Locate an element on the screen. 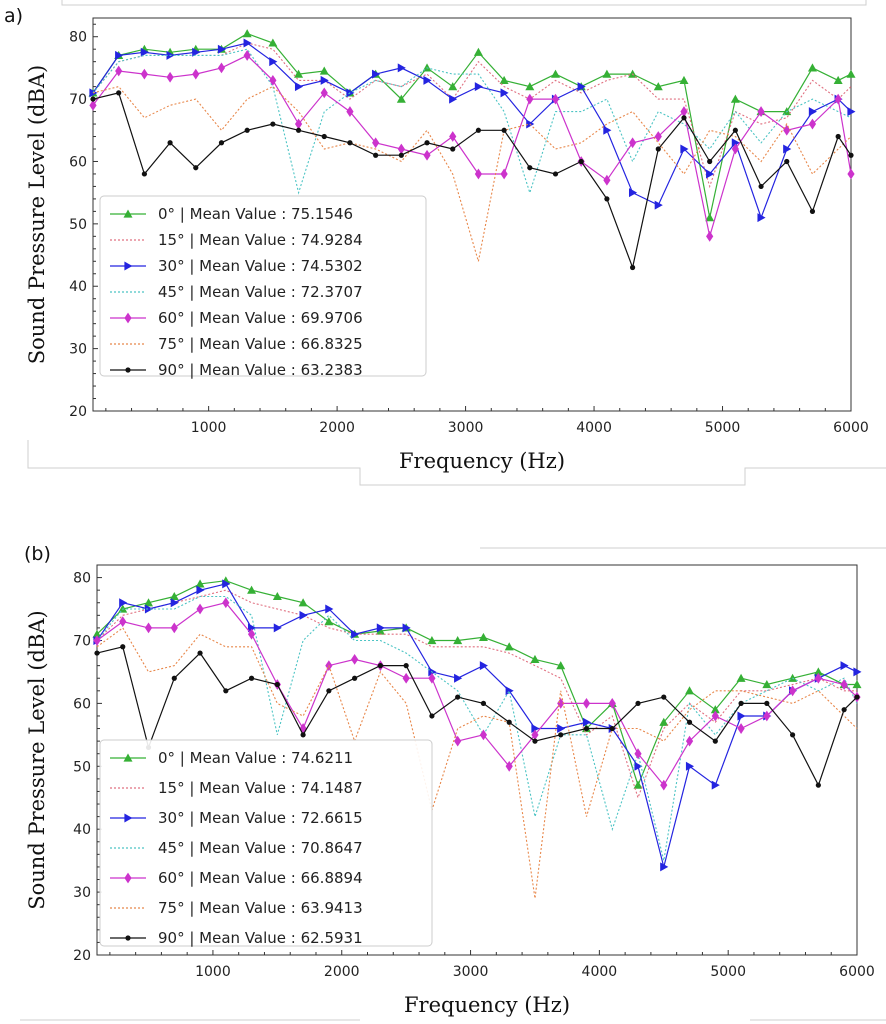 This screenshot has width=886, height=1024. x-tick-label: 4000 is located at coordinates (594, 428).